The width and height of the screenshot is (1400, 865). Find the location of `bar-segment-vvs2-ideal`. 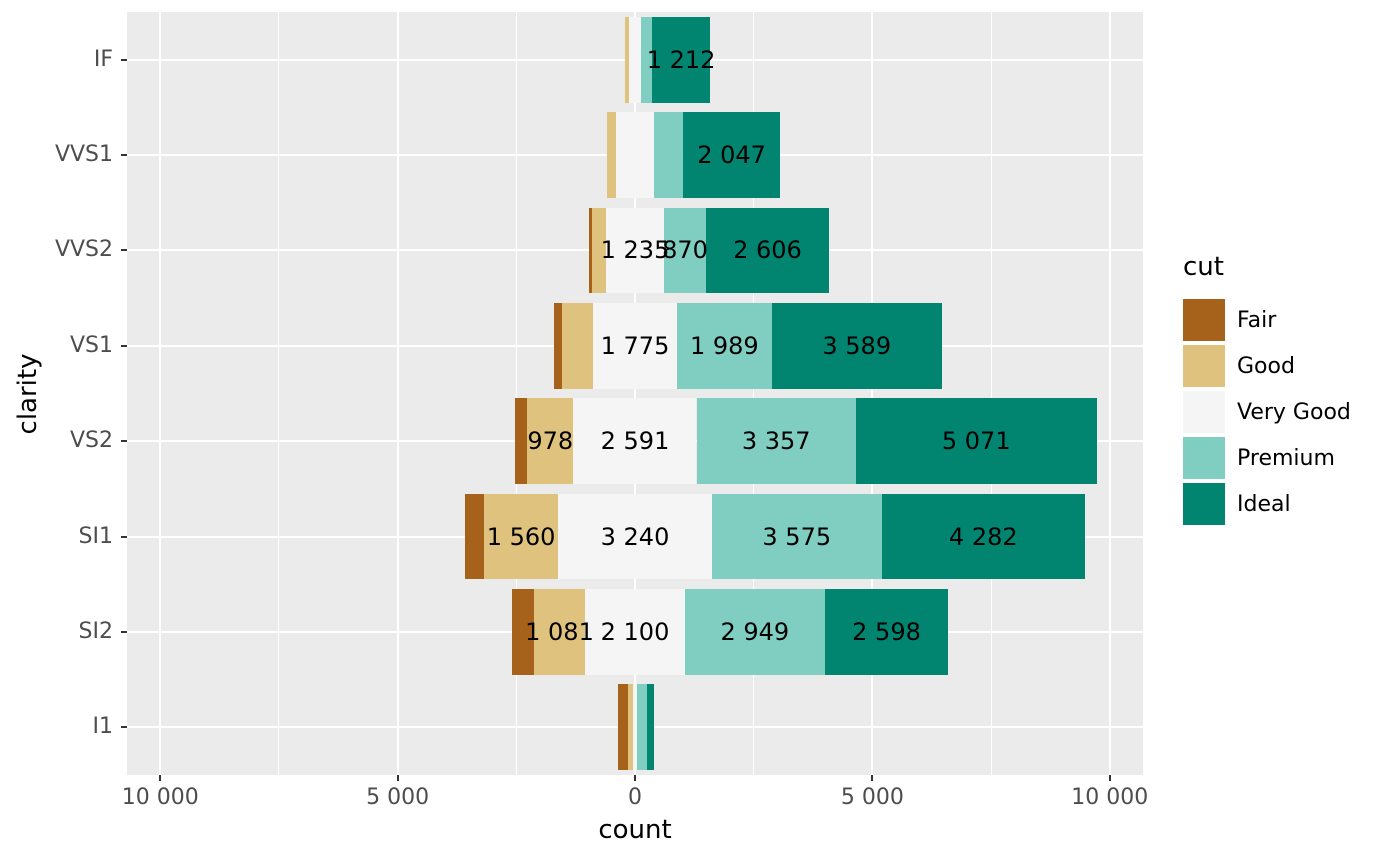

bar-segment-vvs2-ideal is located at coordinates (767, 250).